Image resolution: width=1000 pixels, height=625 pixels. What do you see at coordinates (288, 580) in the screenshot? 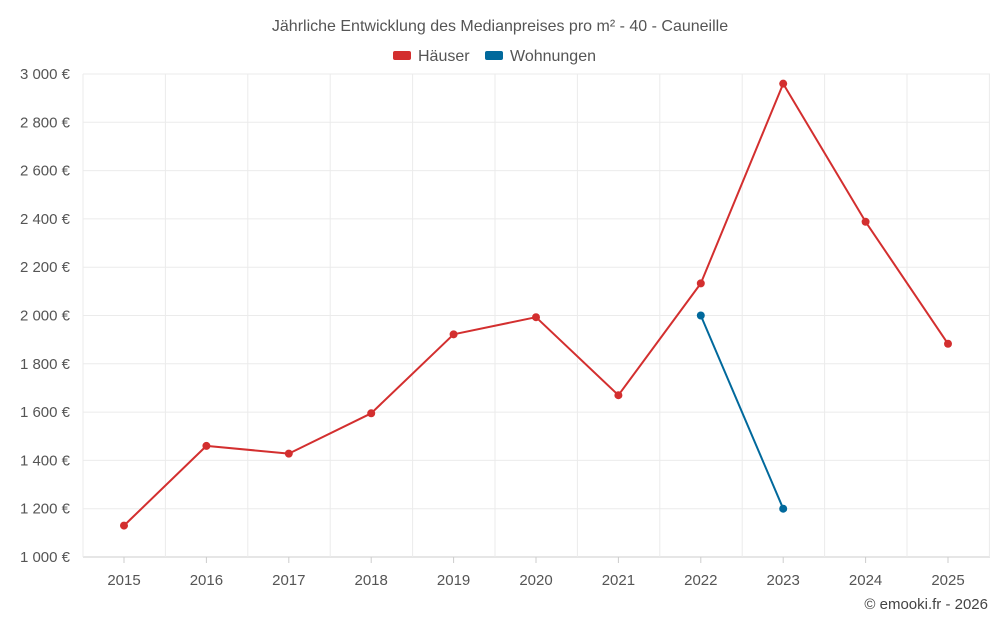
I see `x-tick-label: 2017` at bounding box center [288, 580].